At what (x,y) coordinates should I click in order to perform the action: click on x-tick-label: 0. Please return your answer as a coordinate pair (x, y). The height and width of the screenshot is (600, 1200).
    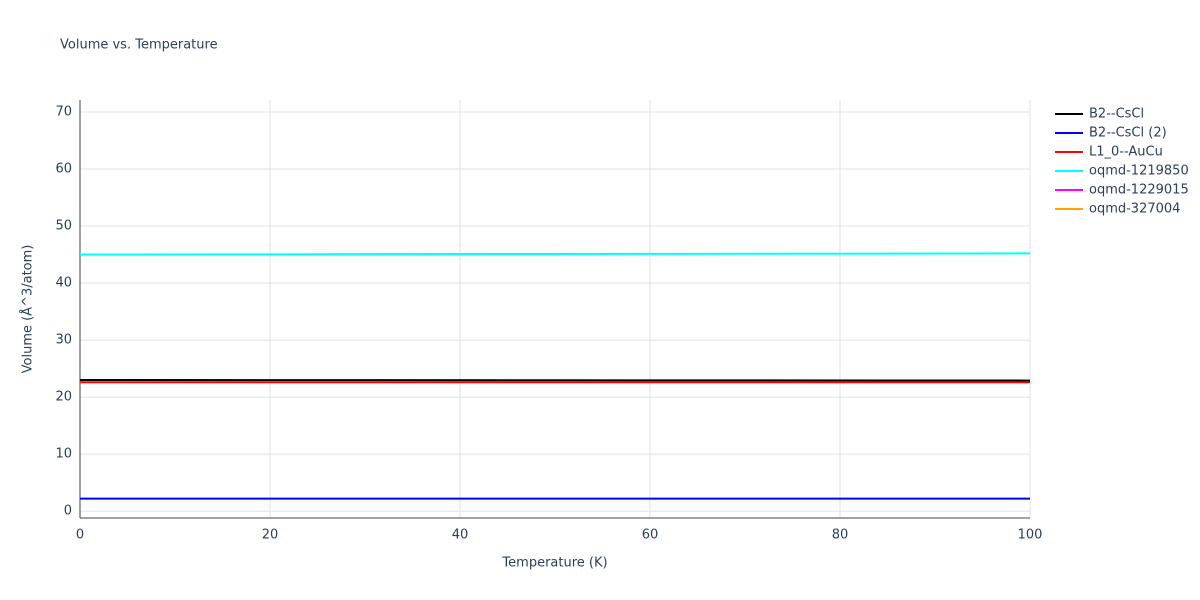
    Looking at the image, I should click on (80, 535).